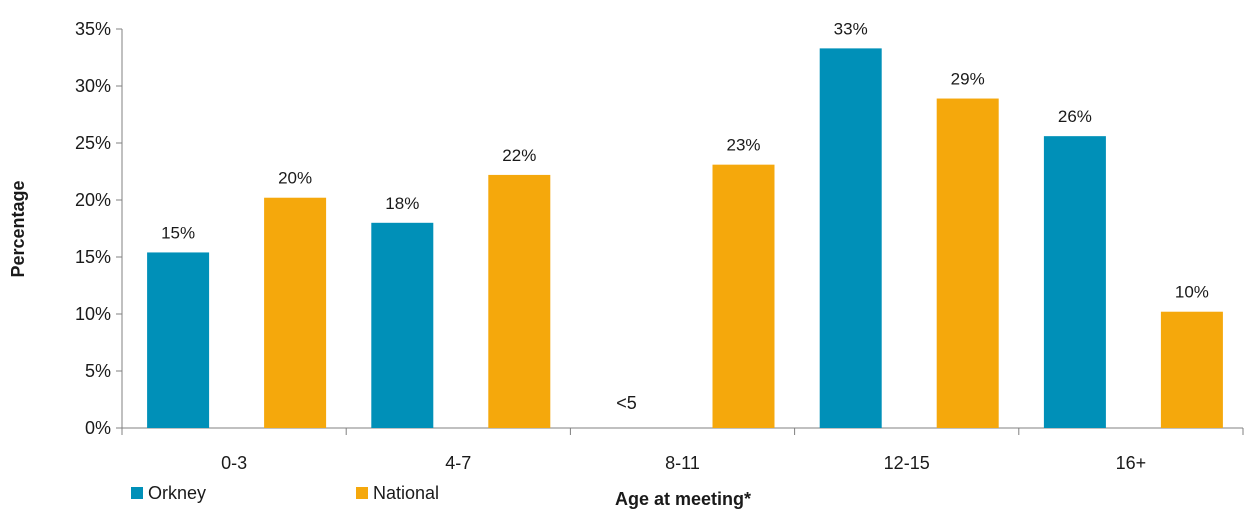 The image size is (1245, 515). Describe the element at coordinates (683, 499) in the screenshot. I see `x-axis-title: Age at meeting*` at that location.